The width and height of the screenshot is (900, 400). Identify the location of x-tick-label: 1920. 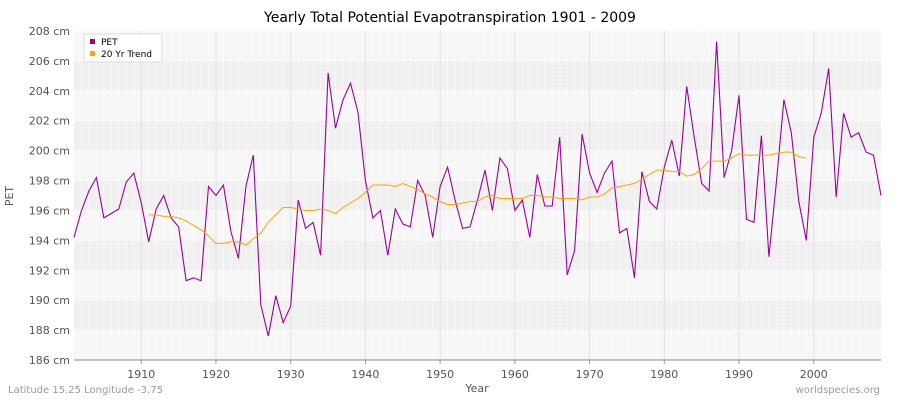
(216, 374).